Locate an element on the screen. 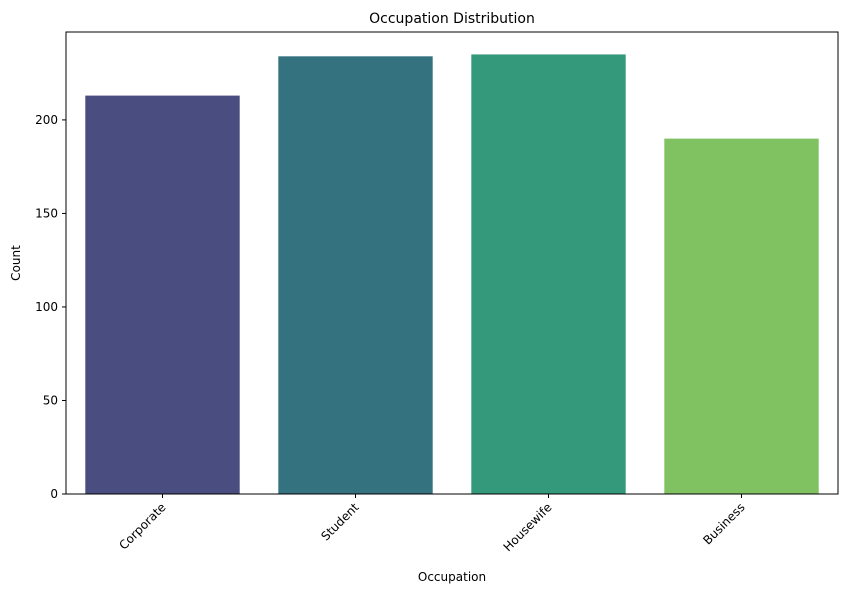 This screenshot has width=850, height=594. y-tick-label: 100 is located at coordinates (46, 307).